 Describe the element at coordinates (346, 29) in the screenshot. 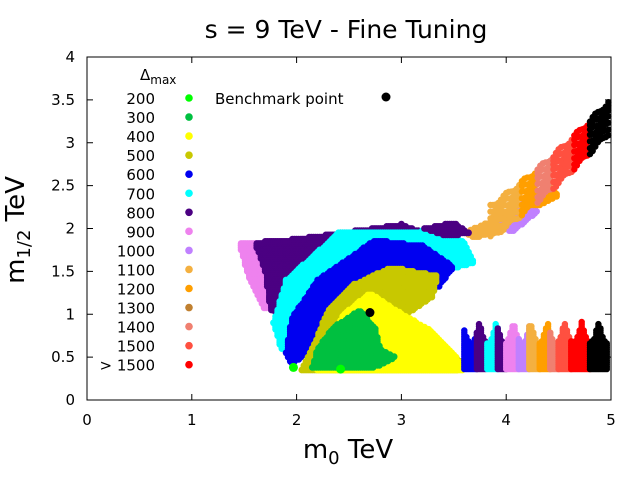

I see `chart-title: s = 9 TeV - Fine Tuning` at that location.